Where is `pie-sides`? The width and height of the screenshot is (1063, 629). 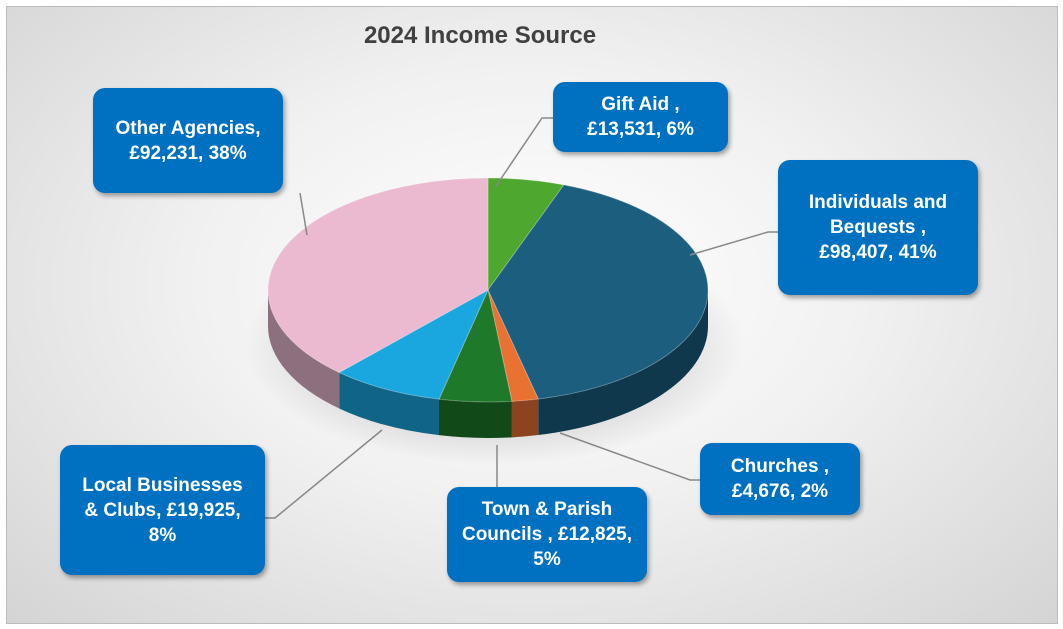 pie-sides is located at coordinates (488, 364).